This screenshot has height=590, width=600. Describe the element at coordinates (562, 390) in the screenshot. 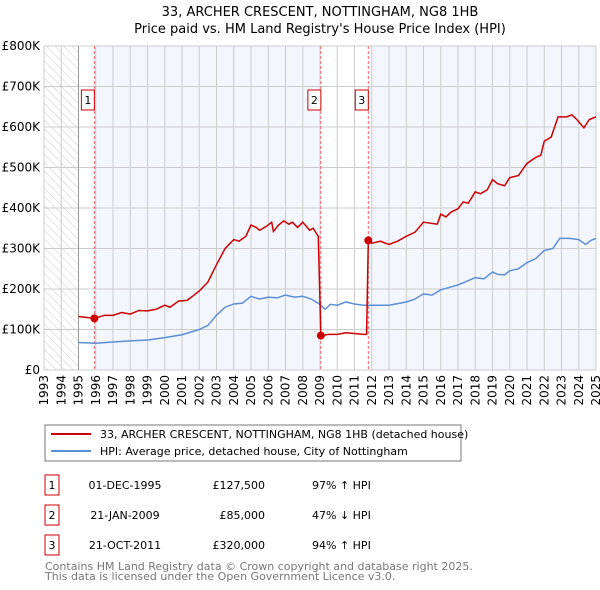

I see `x-tick-label: 2023` at that location.